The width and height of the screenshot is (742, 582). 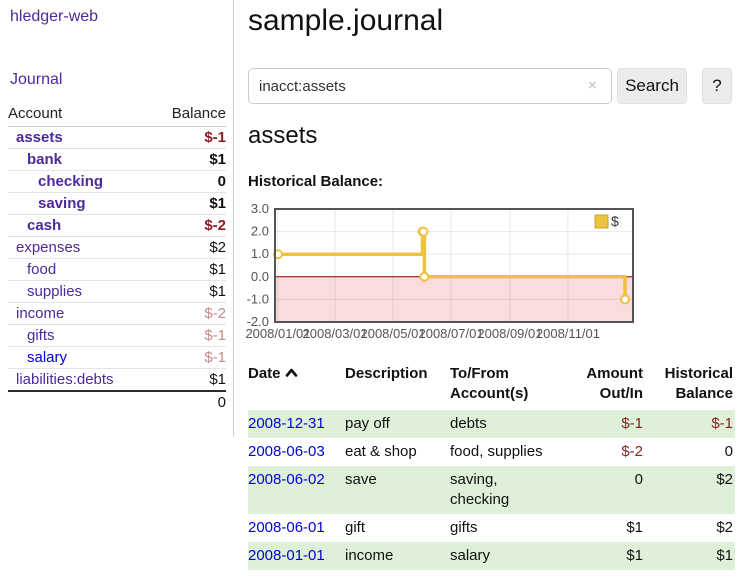 I want to click on clear-search-icon: ×, so click(x=592, y=85).